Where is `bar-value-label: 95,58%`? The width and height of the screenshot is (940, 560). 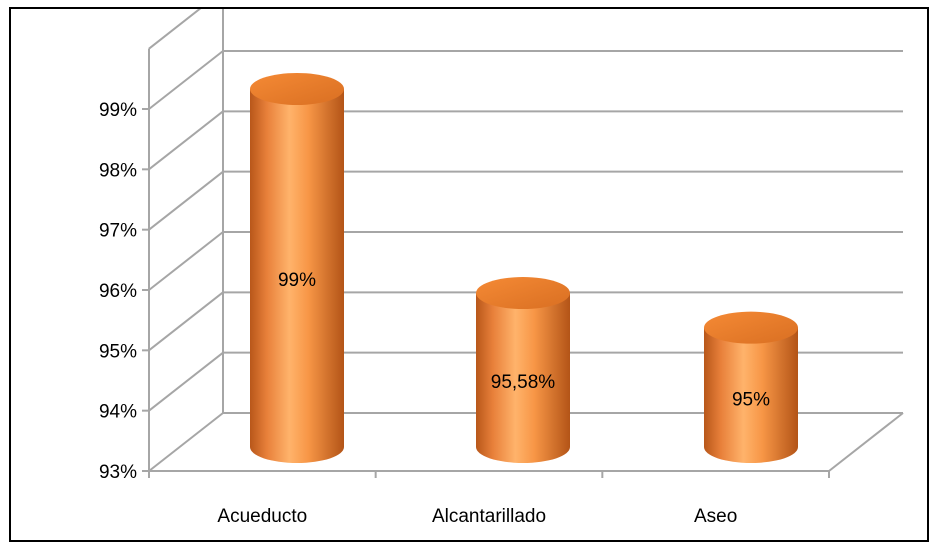
bar-value-label: 95,58% is located at coordinates (523, 382).